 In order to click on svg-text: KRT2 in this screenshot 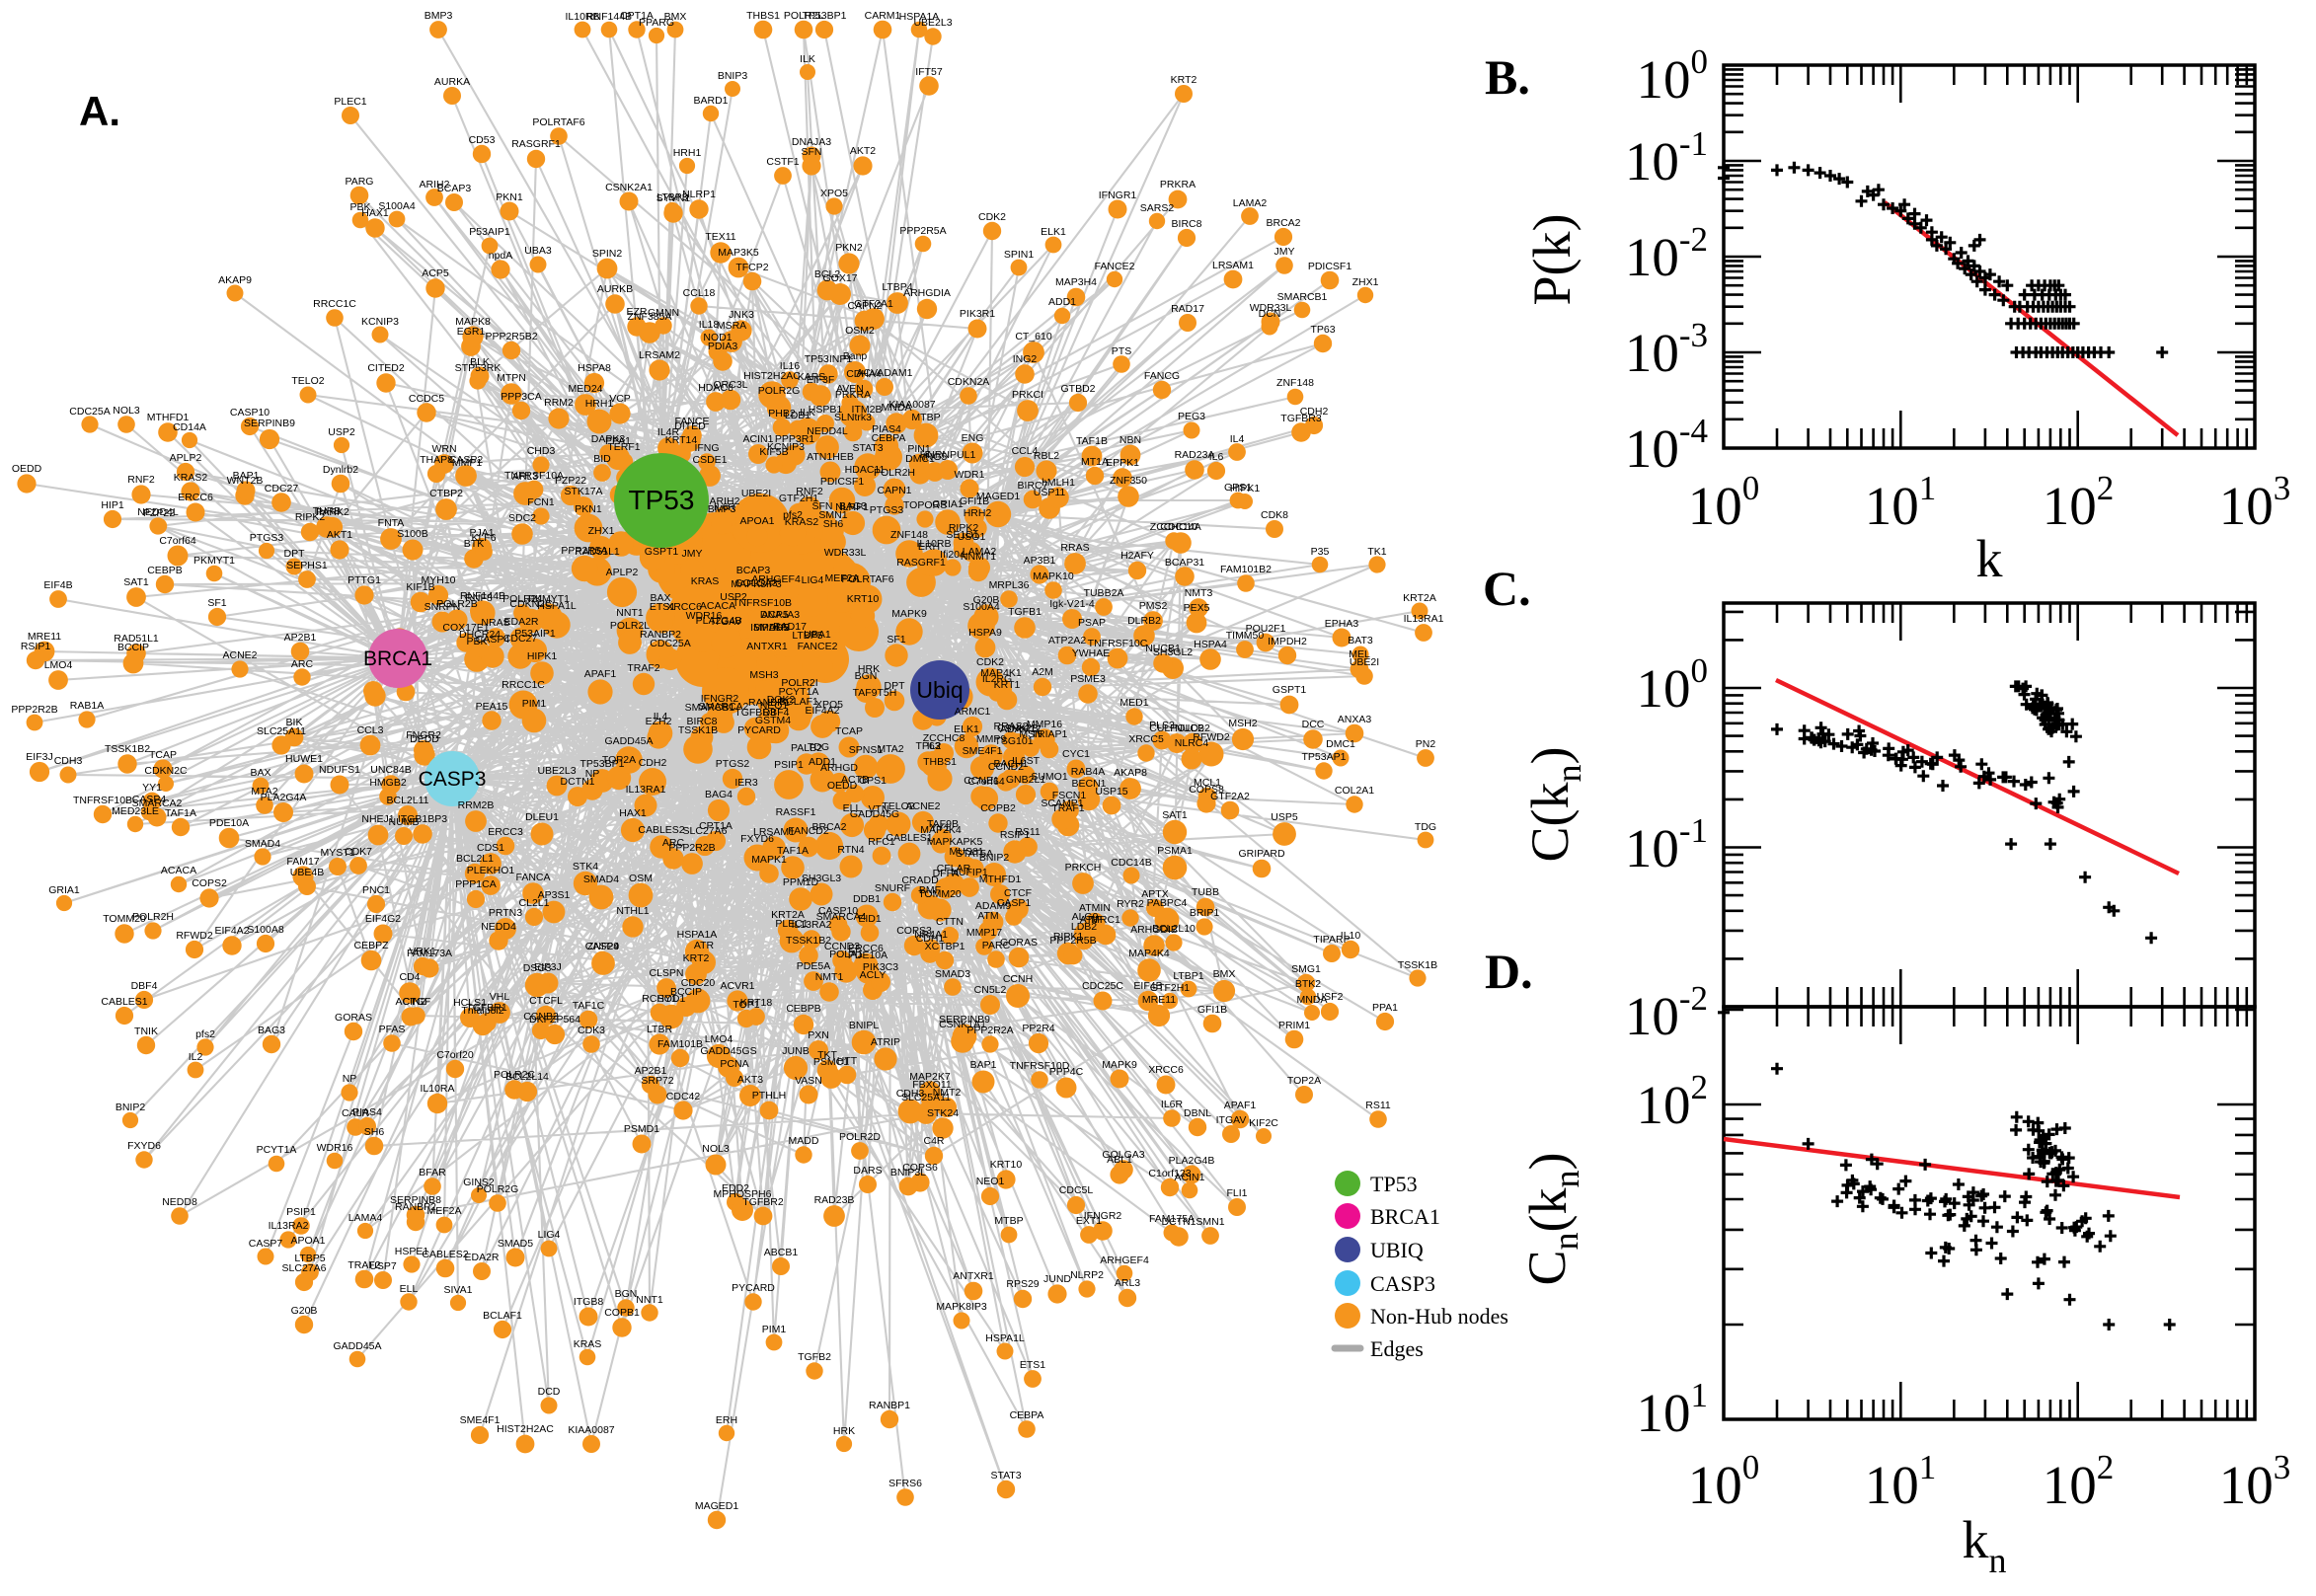, I will do `click(1184, 80)`.